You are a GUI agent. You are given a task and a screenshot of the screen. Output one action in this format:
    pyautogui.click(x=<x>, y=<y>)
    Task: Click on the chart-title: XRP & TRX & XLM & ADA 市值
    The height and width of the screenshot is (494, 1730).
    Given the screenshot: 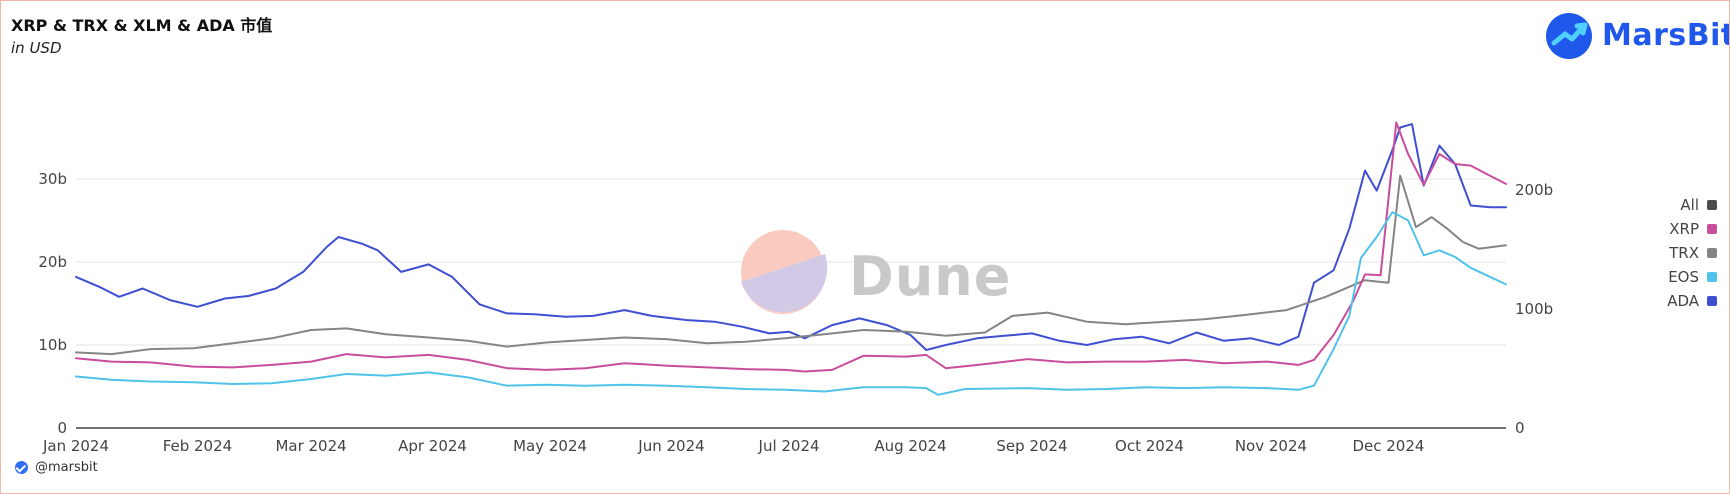 What is the action you would take?
    pyautogui.click(x=142, y=25)
    